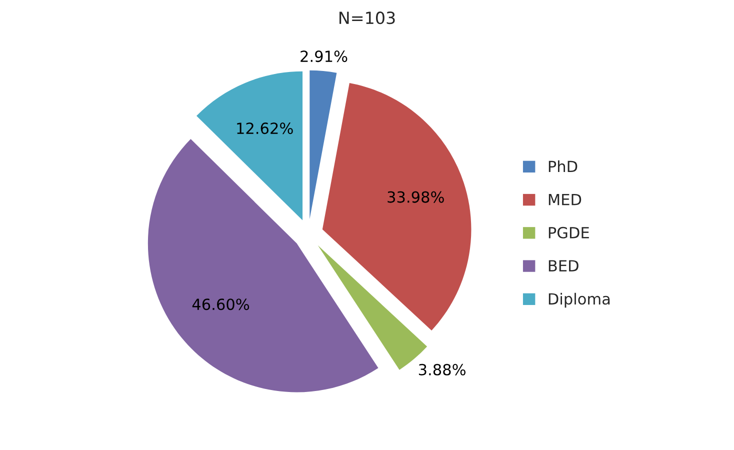  Describe the element at coordinates (367, 18) in the screenshot. I see `chart-title: N=103` at that location.